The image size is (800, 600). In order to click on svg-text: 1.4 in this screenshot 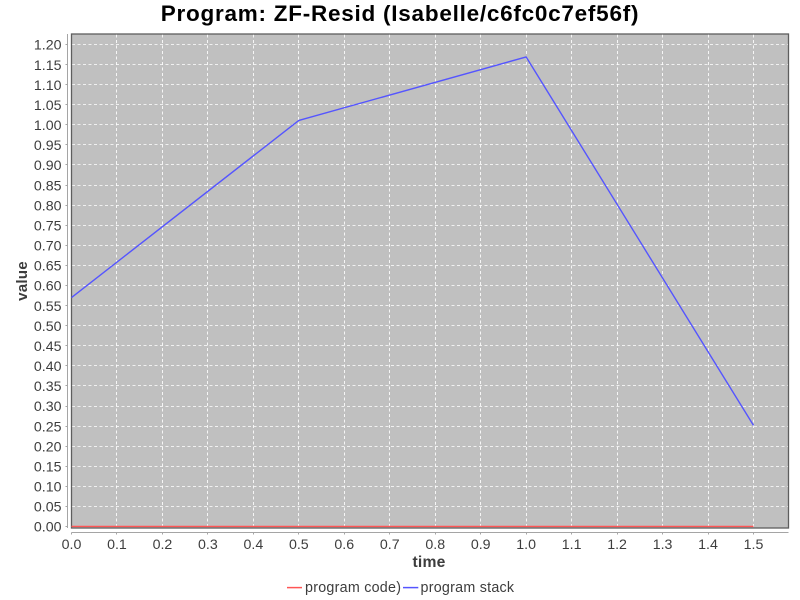, I will do `click(708, 545)`.